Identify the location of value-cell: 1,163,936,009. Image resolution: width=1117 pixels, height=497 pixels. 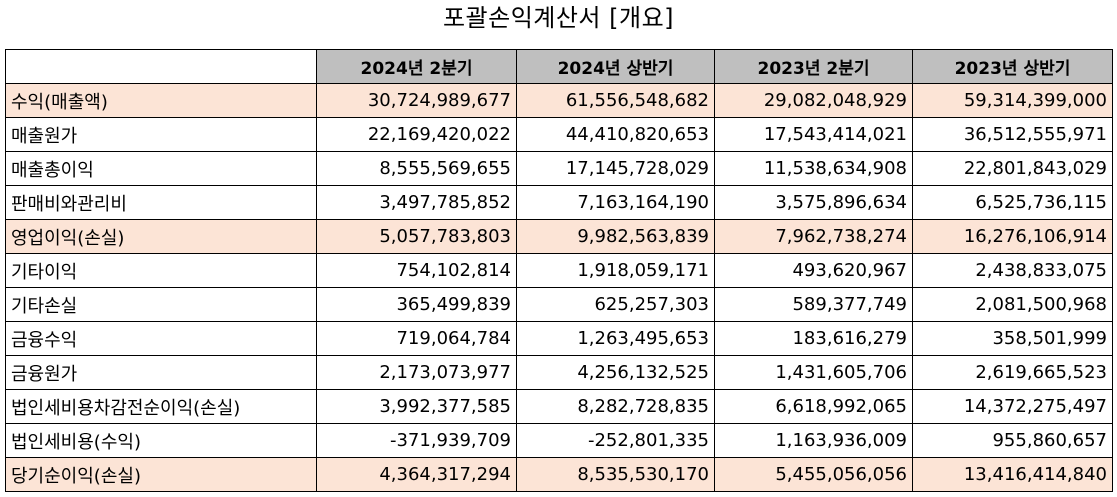
(813, 440).